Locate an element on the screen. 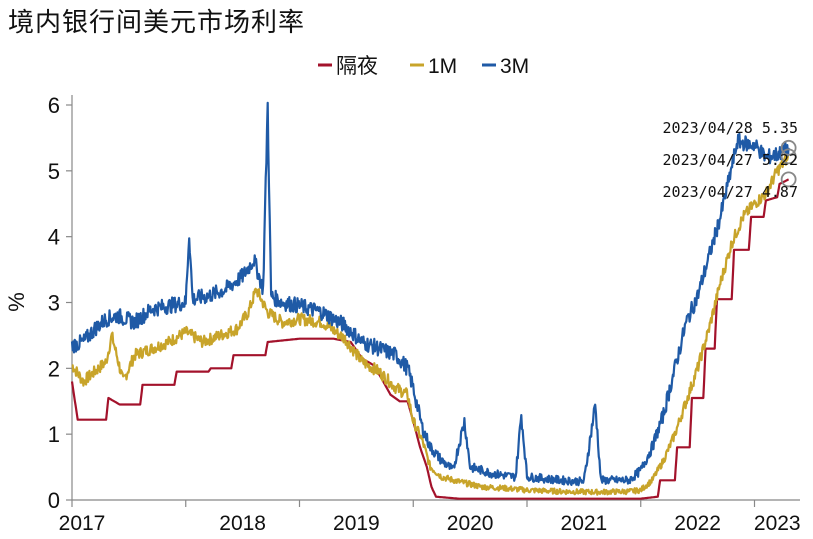  annotation-label: 2023/04/27 4.87 is located at coordinates (730, 192).